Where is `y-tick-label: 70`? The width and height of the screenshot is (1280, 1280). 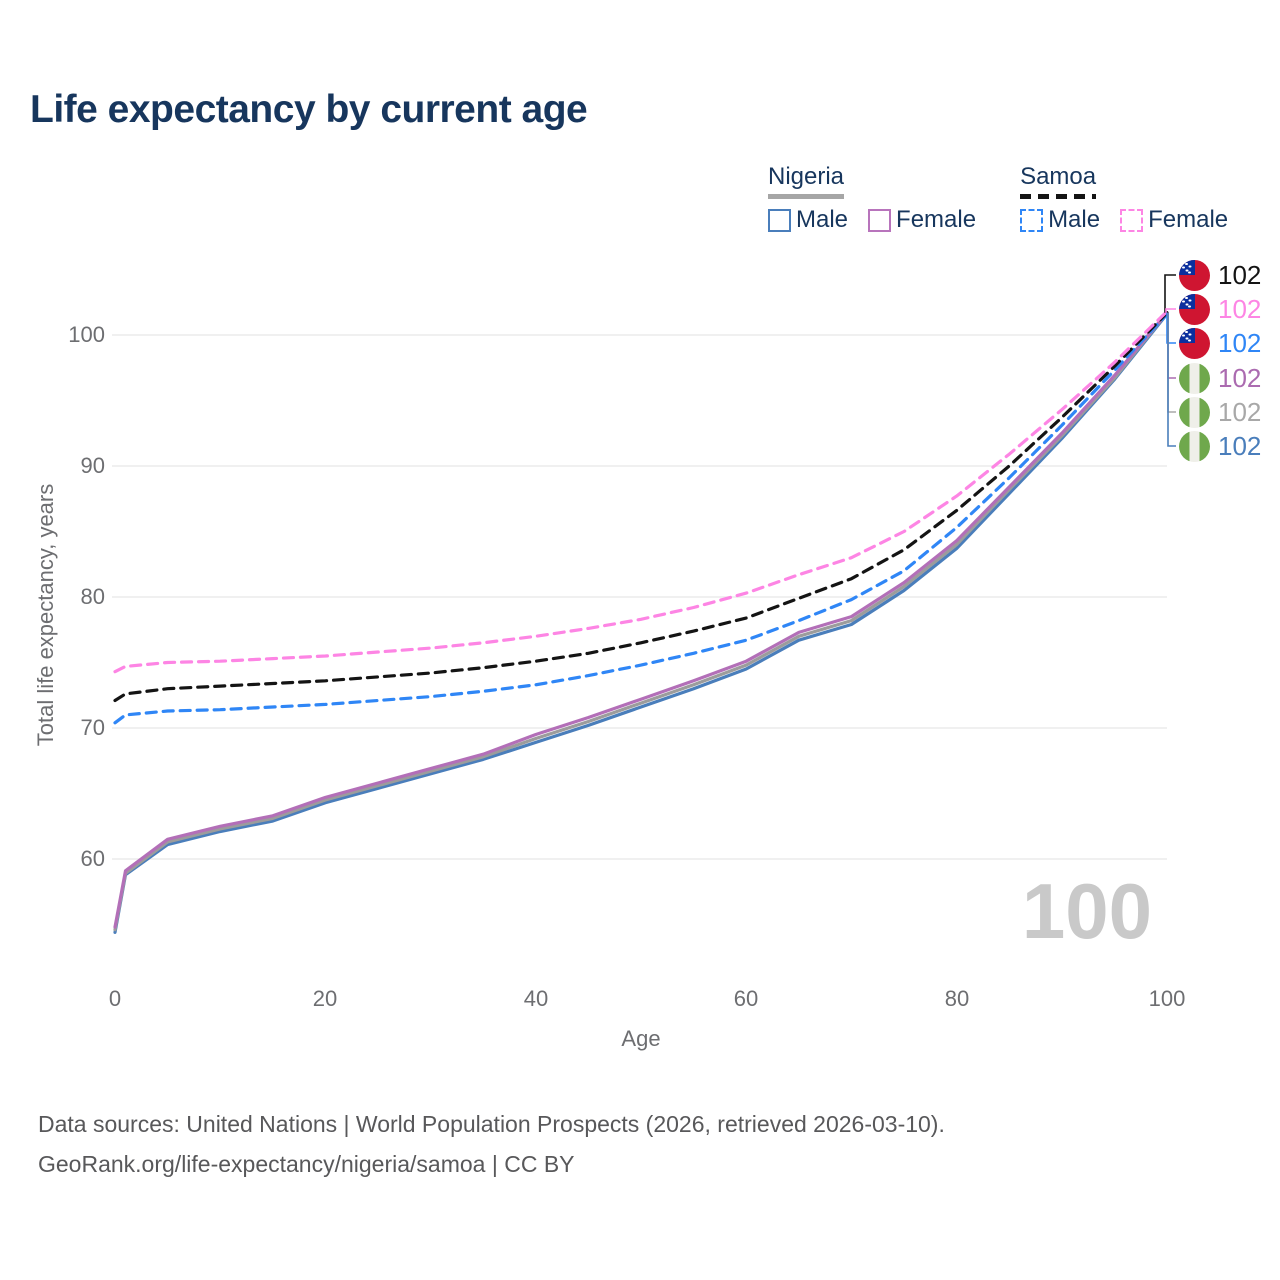
y-tick-label: 70 is located at coordinates (92, 727).